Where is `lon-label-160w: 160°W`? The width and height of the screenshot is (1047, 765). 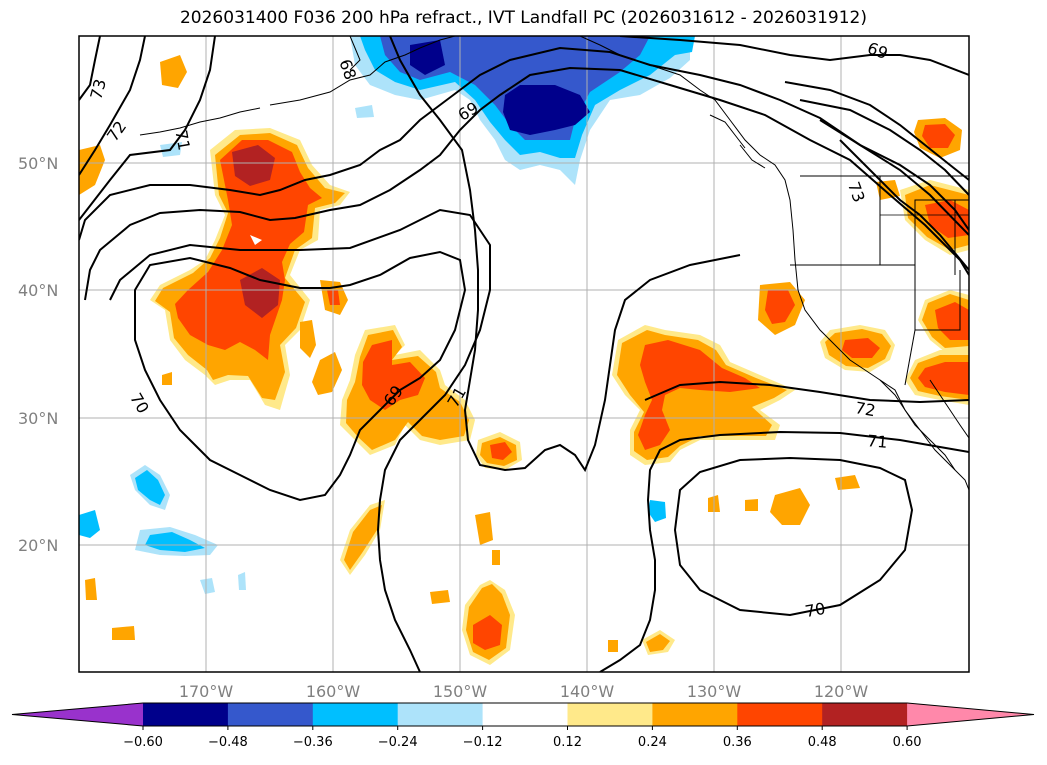 lon-label-160w: 160°W is located at coordinates (333, 691).